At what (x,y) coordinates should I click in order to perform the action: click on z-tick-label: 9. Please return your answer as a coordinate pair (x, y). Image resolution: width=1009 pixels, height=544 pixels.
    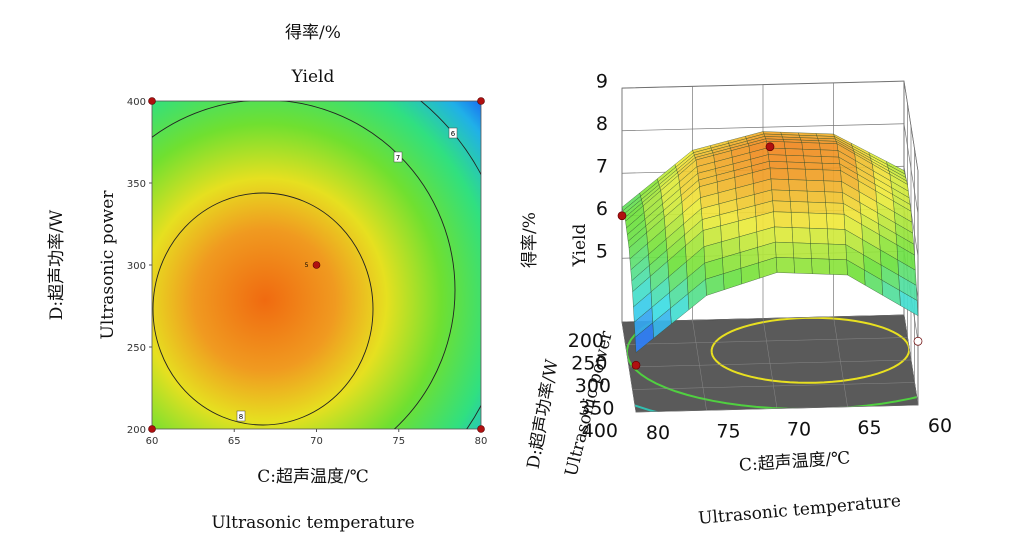
    Looking at the image, I should click on (602, 81).